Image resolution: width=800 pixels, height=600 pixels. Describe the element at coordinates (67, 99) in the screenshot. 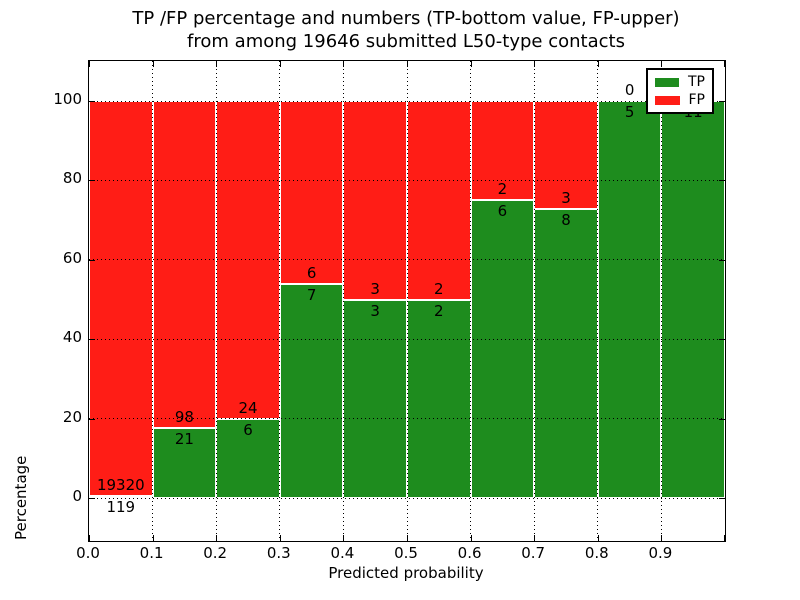

I see `y-tick-label: 100` at that location.